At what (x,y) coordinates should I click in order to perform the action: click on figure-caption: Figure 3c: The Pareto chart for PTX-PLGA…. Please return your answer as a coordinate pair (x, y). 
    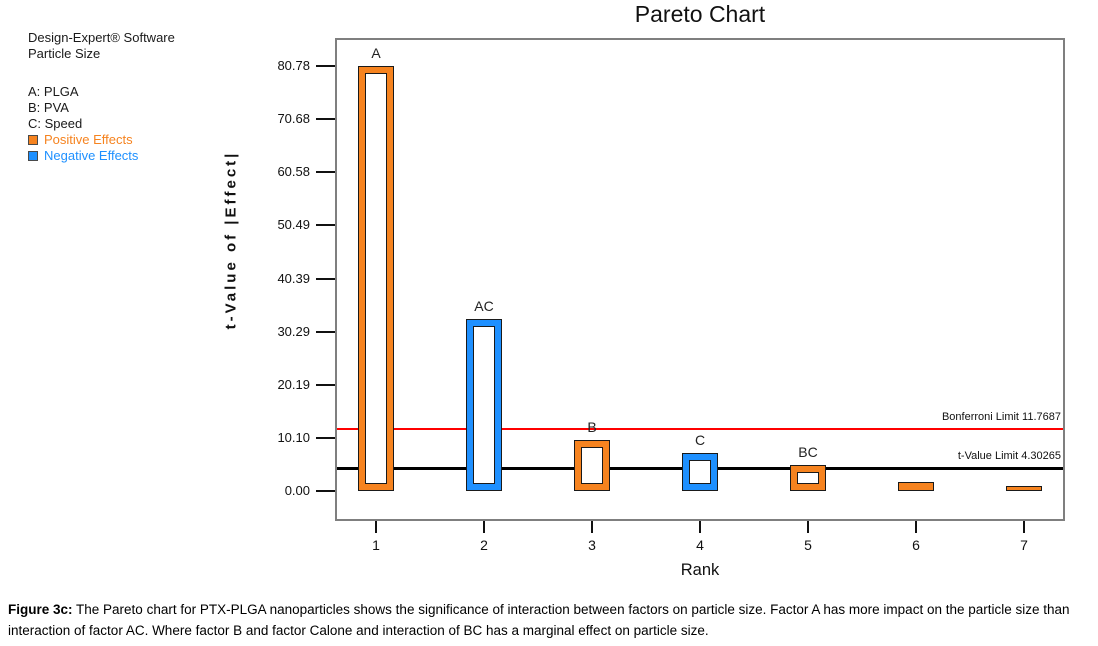
    Looking at the image, I should click on (549, 621).